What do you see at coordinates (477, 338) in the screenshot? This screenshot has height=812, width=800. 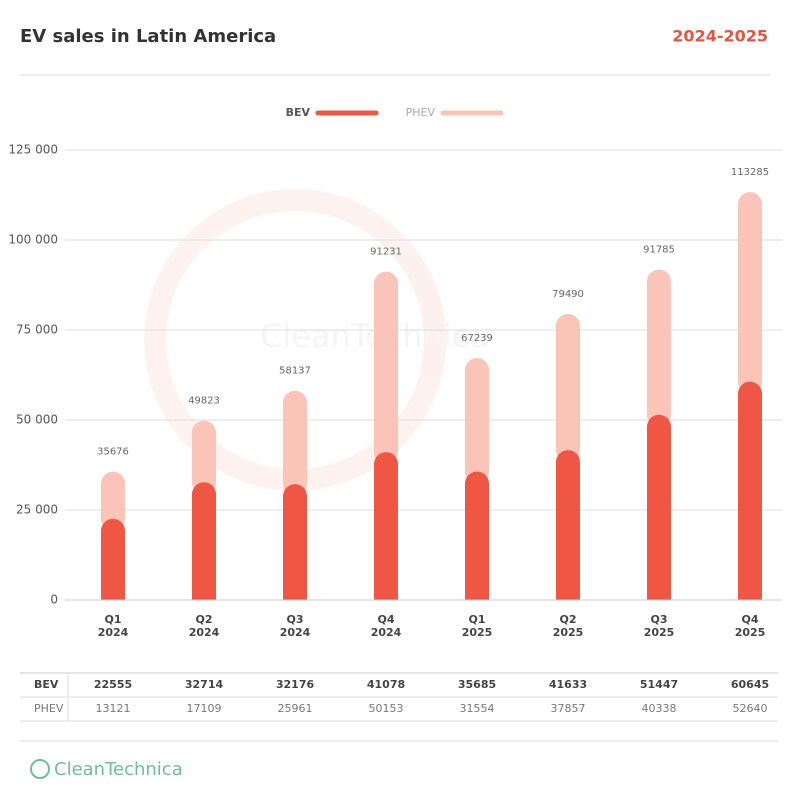 I see `total-label: 67239` at bounding box center [477, 338].